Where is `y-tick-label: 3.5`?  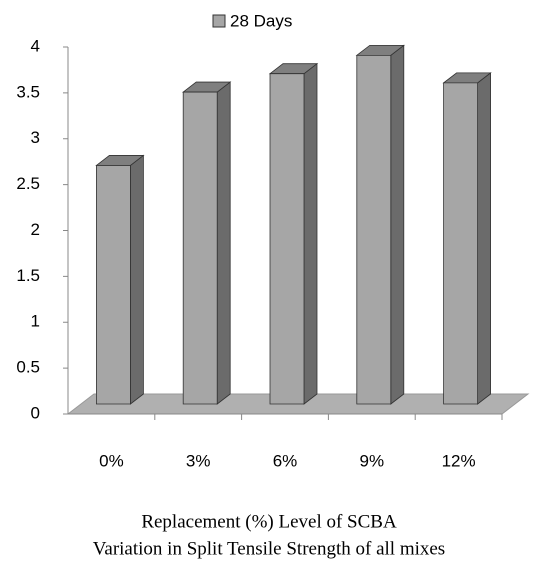
y-tick-label: 3.5 is located at coordinates (28, 91).